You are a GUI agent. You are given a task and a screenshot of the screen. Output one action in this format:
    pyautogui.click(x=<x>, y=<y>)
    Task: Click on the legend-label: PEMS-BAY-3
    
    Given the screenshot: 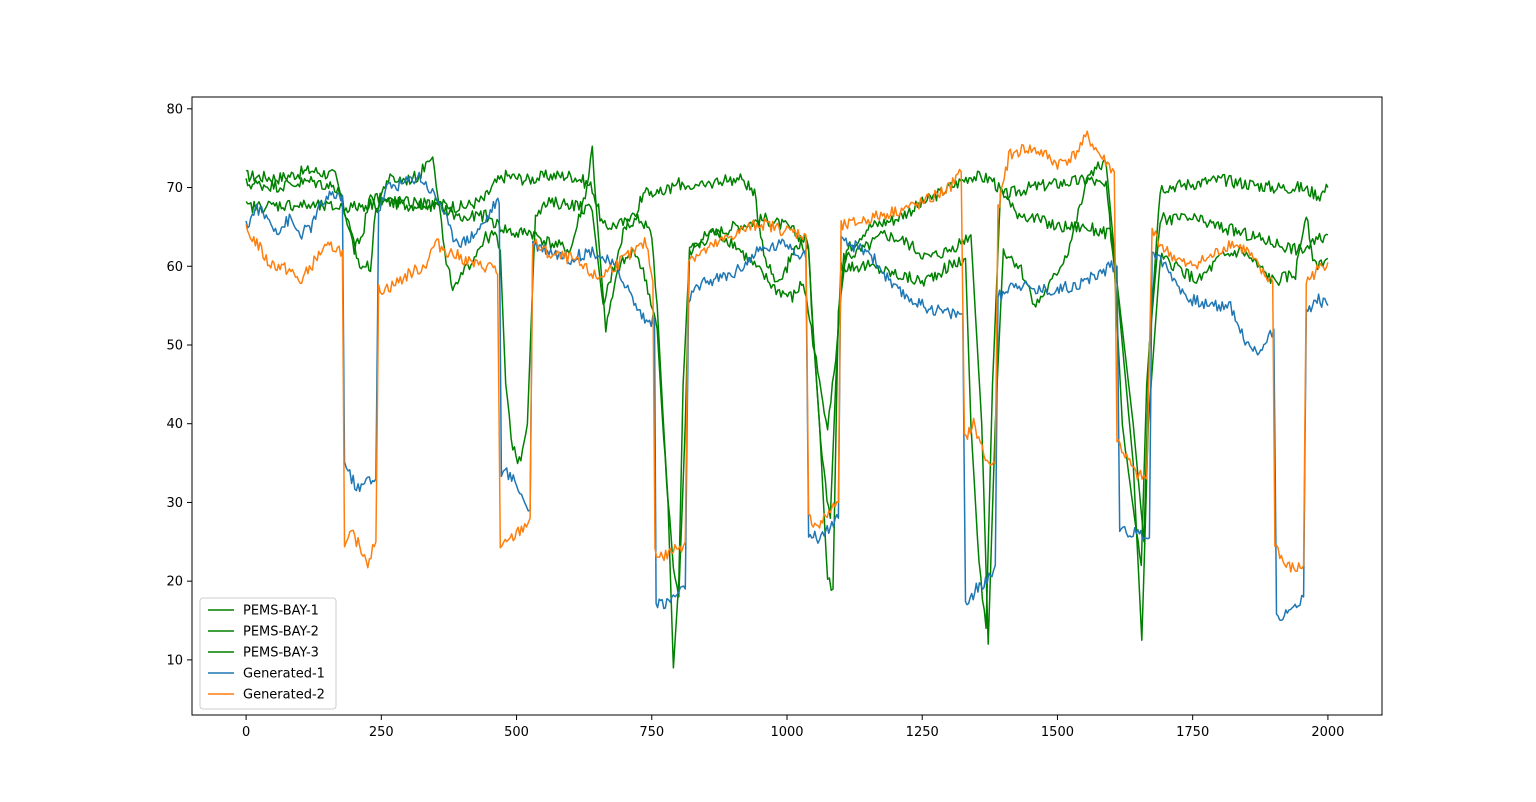 What is the action you would take?
    pyautogui.click(x=281, y=653)
    